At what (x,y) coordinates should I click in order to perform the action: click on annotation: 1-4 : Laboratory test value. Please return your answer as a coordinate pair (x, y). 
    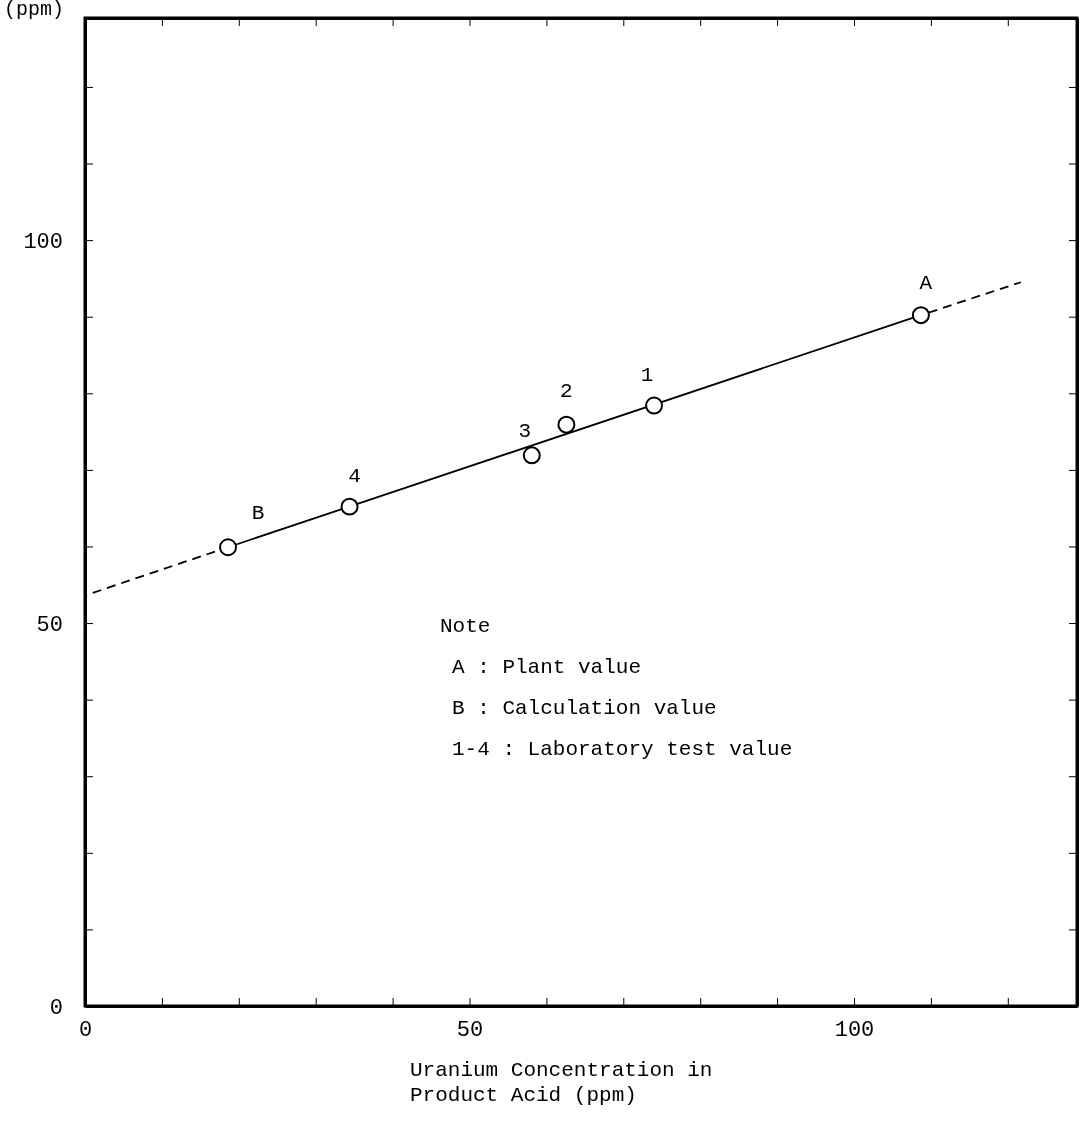
    Looking at the image, I should click on (622, 749).